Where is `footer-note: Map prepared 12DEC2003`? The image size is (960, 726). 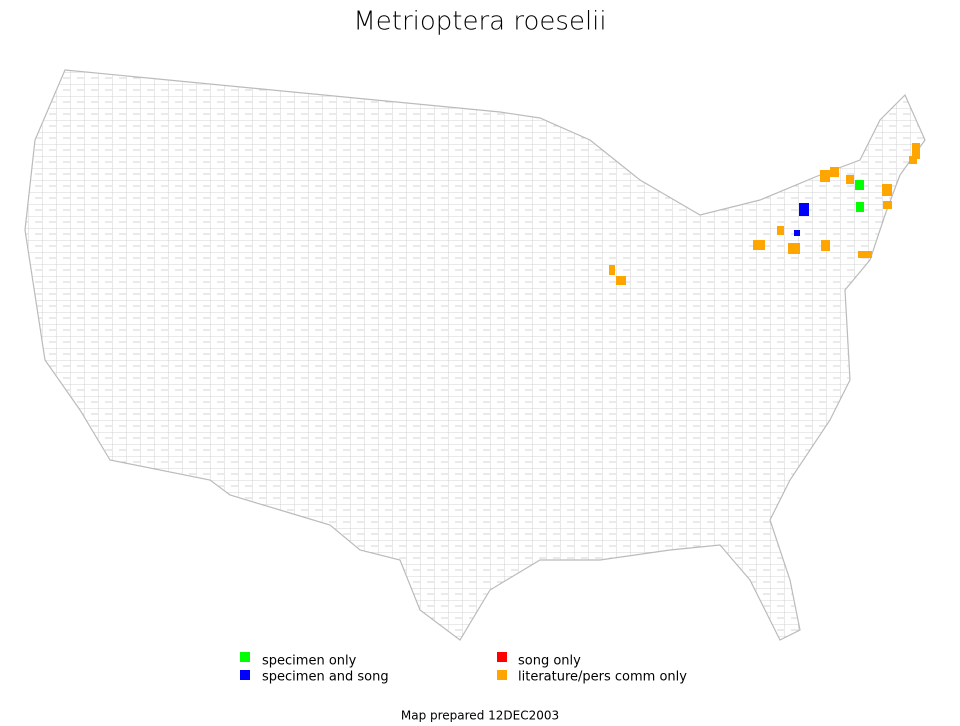
footer-note: Map prepared 12DEC2003 is located at coordinates (480, 716).